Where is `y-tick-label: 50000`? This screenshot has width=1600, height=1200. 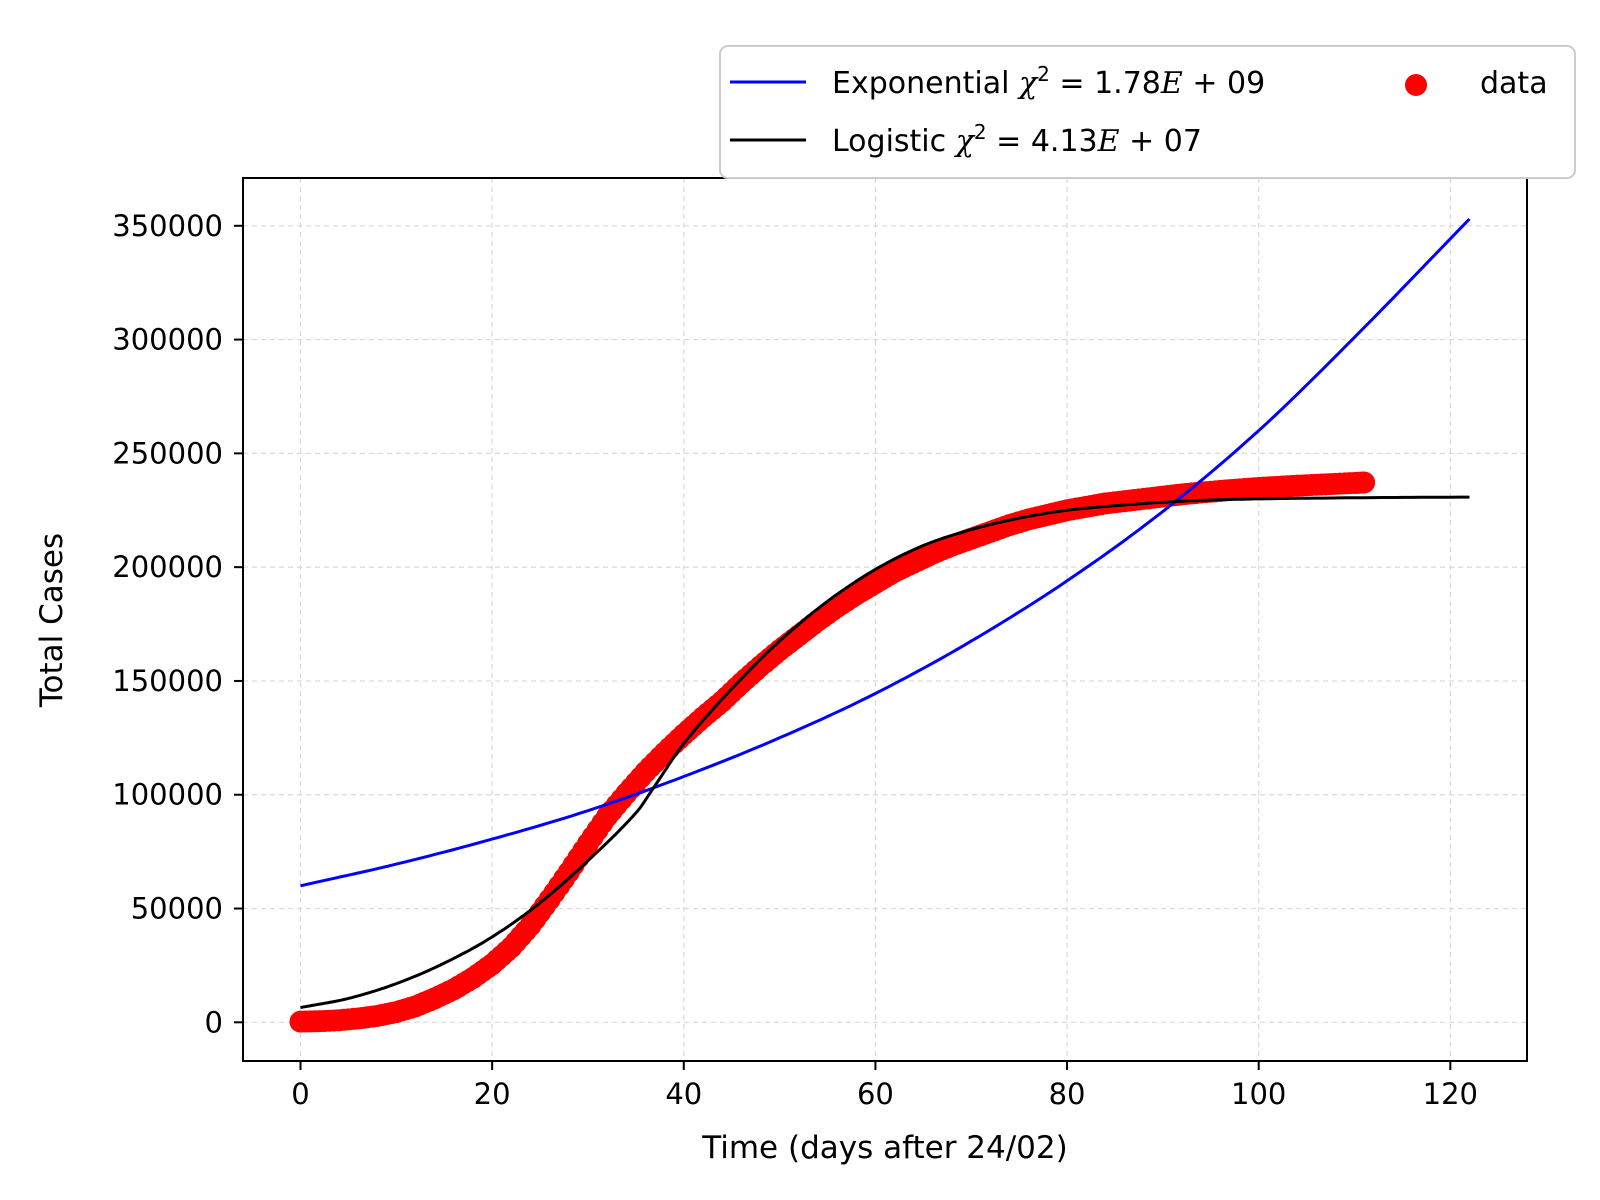
y-tick-label: 50000 is located at coordinates (177, 909).